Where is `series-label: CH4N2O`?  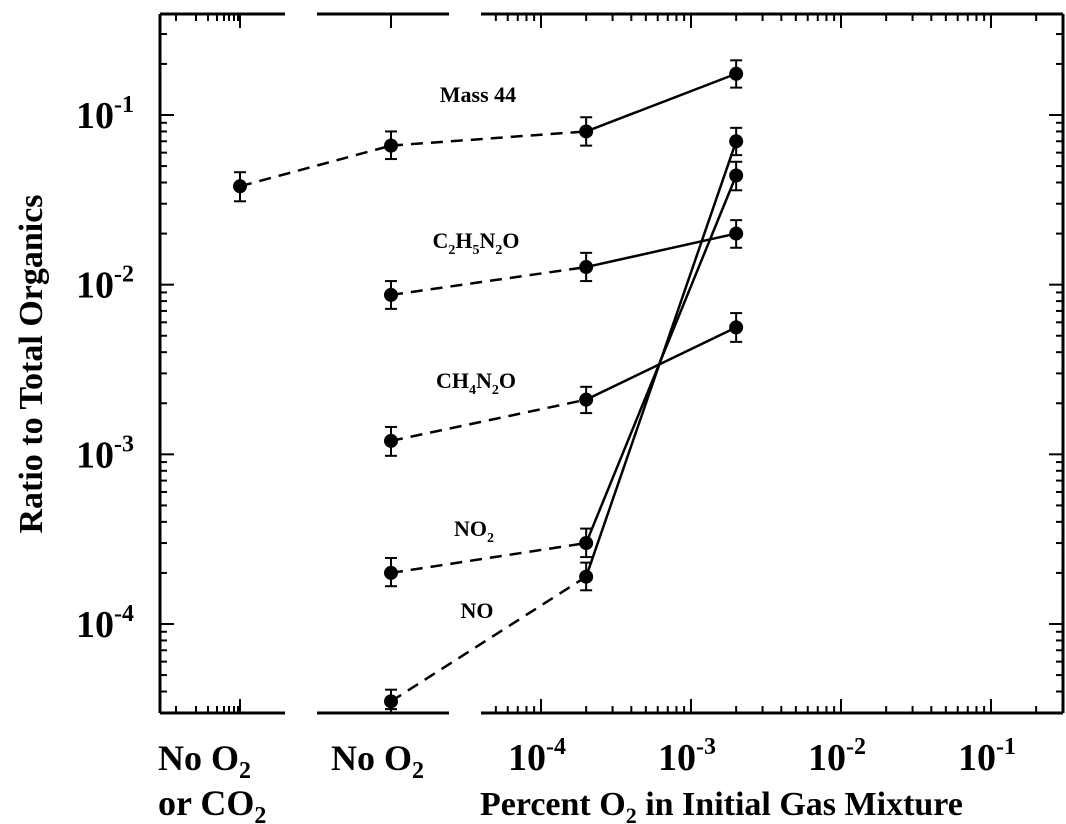
series-label: CH4N2O is located at coordinates (476, 383).